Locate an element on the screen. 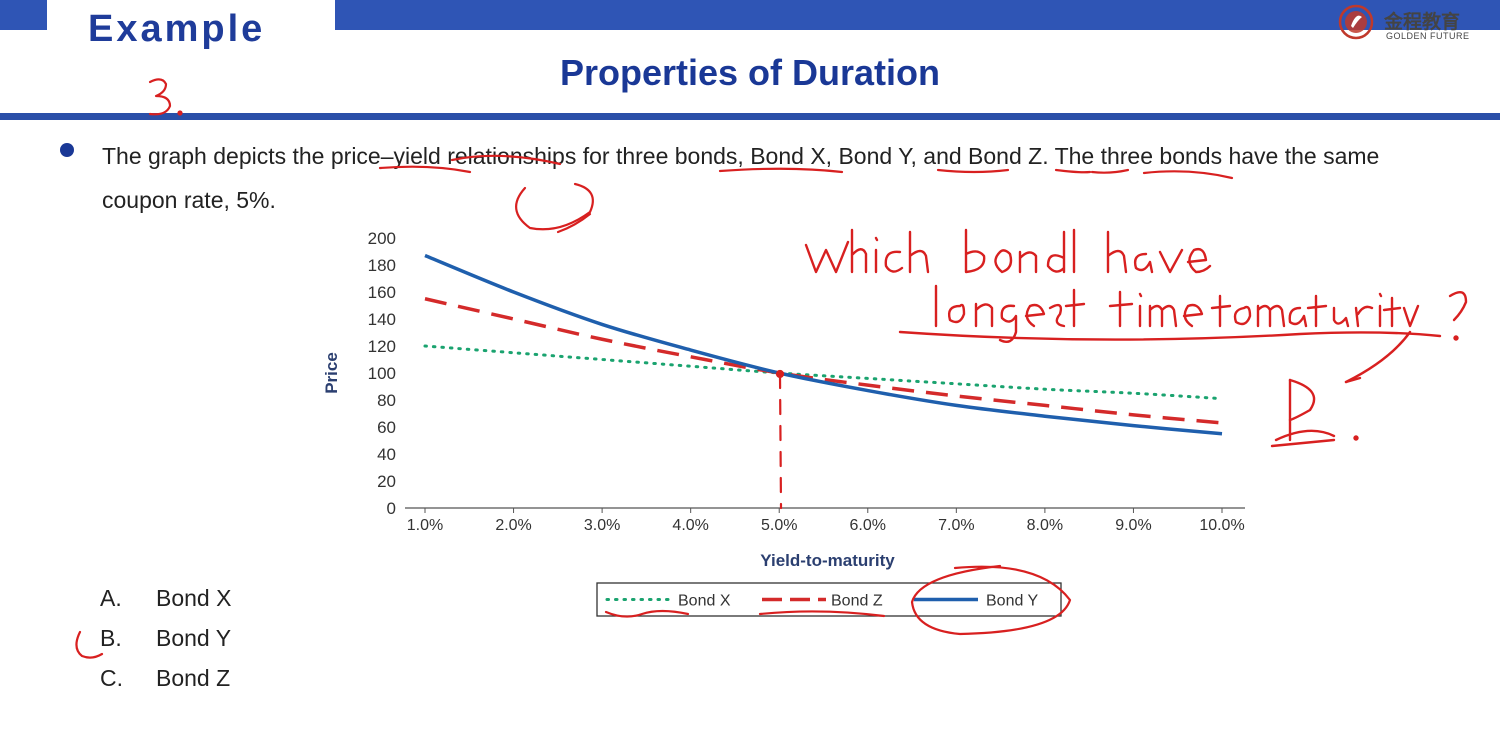  y-tick-label: 60 is located at coordinates (386, 427).